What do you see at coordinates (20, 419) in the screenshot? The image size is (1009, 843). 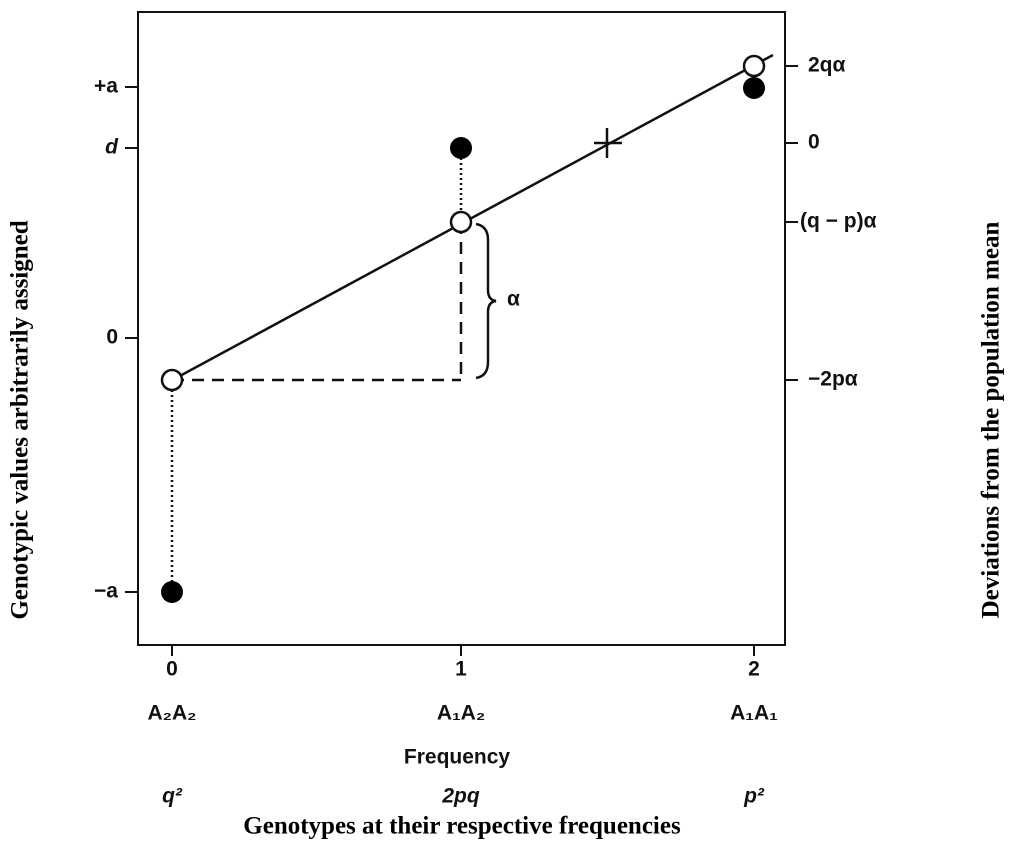 I see `left-title: Genotypic values arbitrarily assigned` at bounding box center [20, 419].